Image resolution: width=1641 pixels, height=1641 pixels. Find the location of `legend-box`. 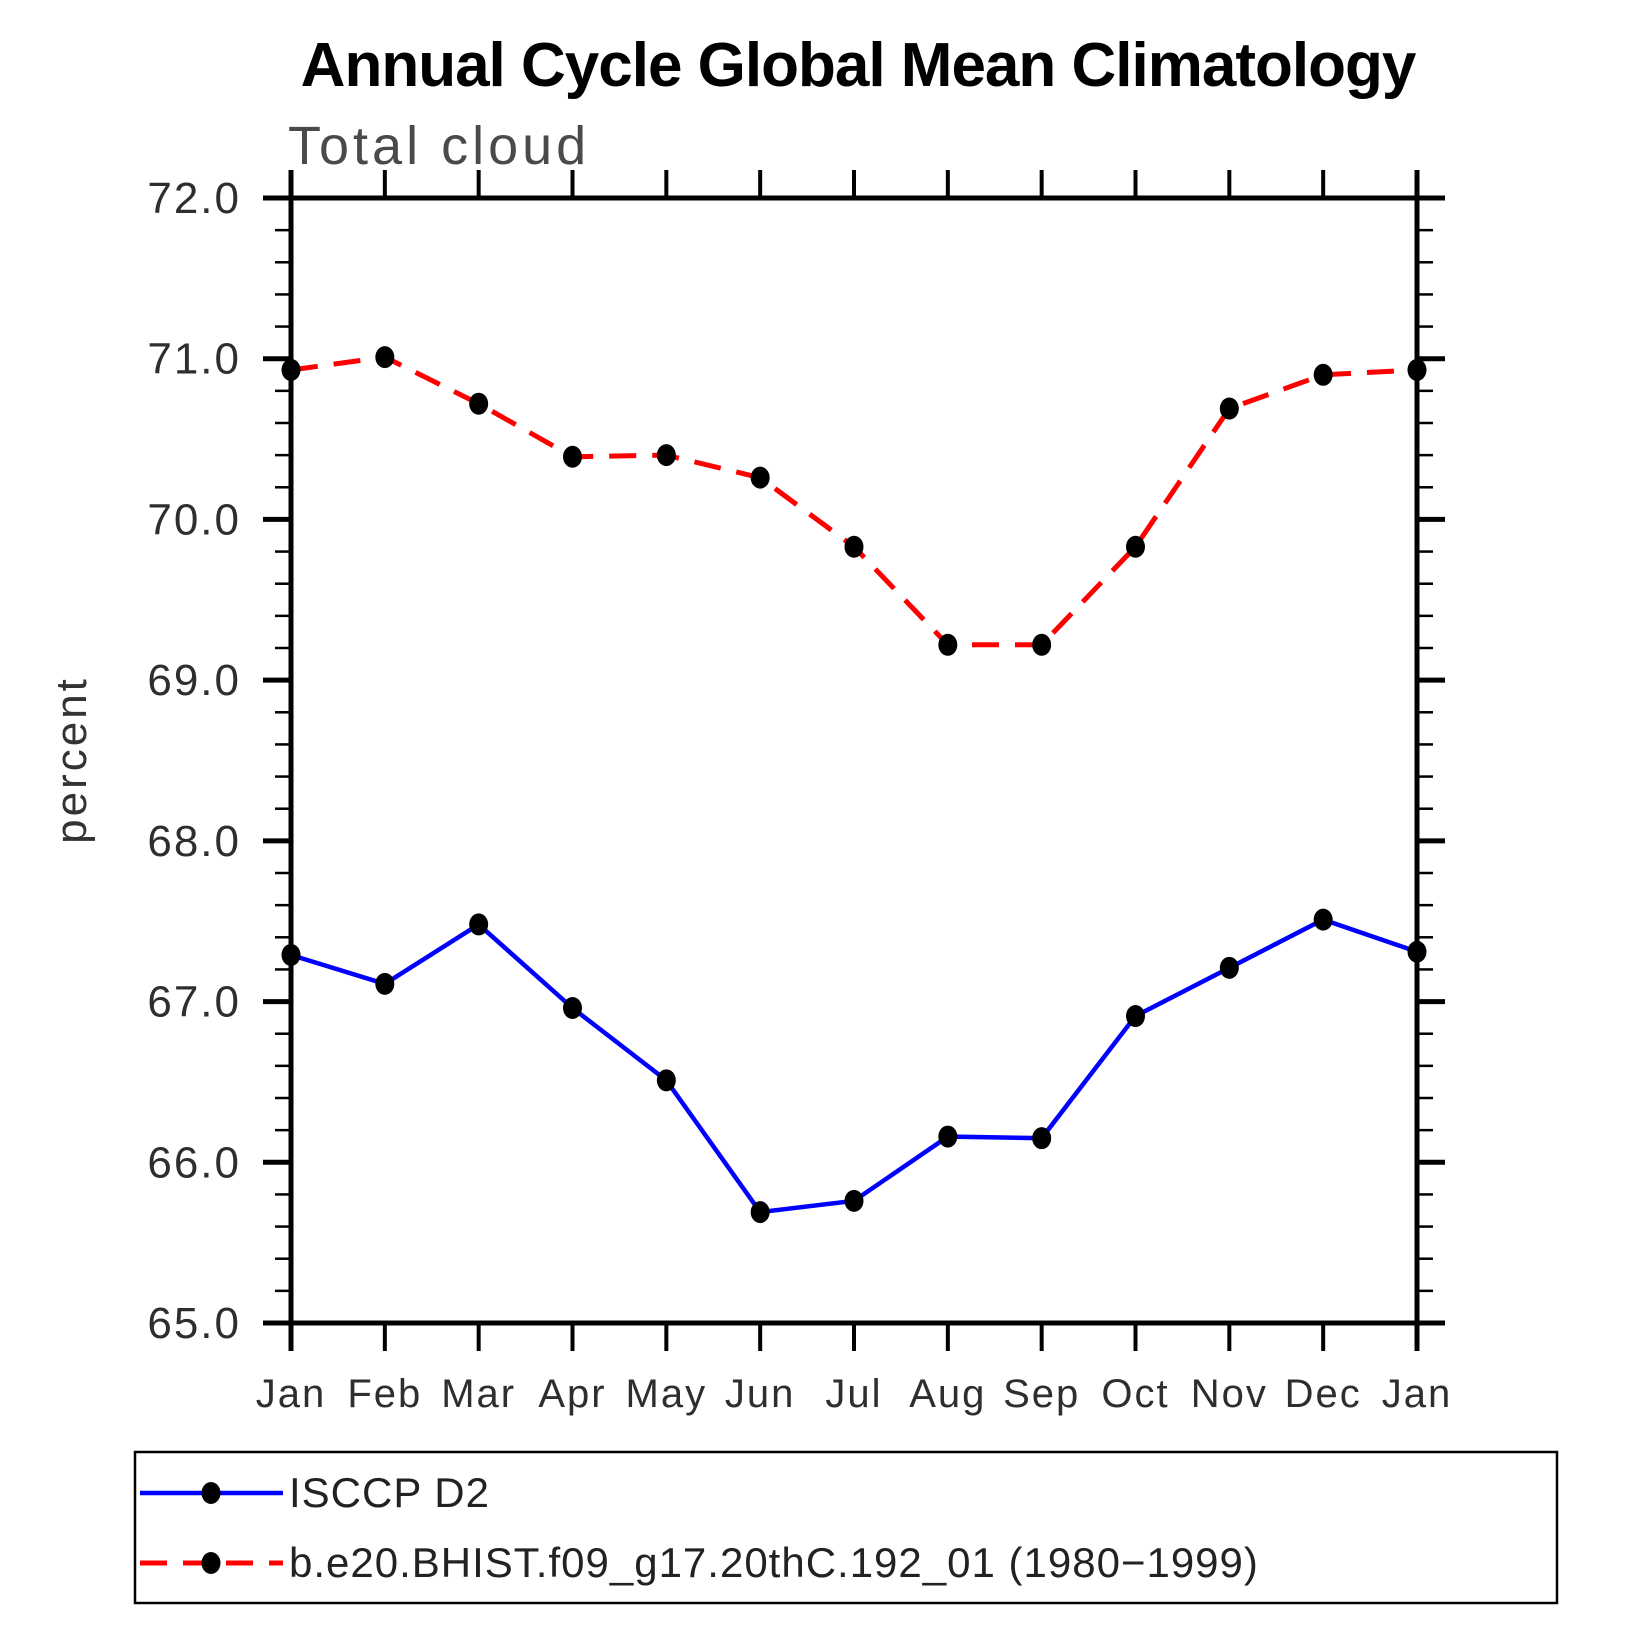

legend-box is located at coordinates (846, 1527).